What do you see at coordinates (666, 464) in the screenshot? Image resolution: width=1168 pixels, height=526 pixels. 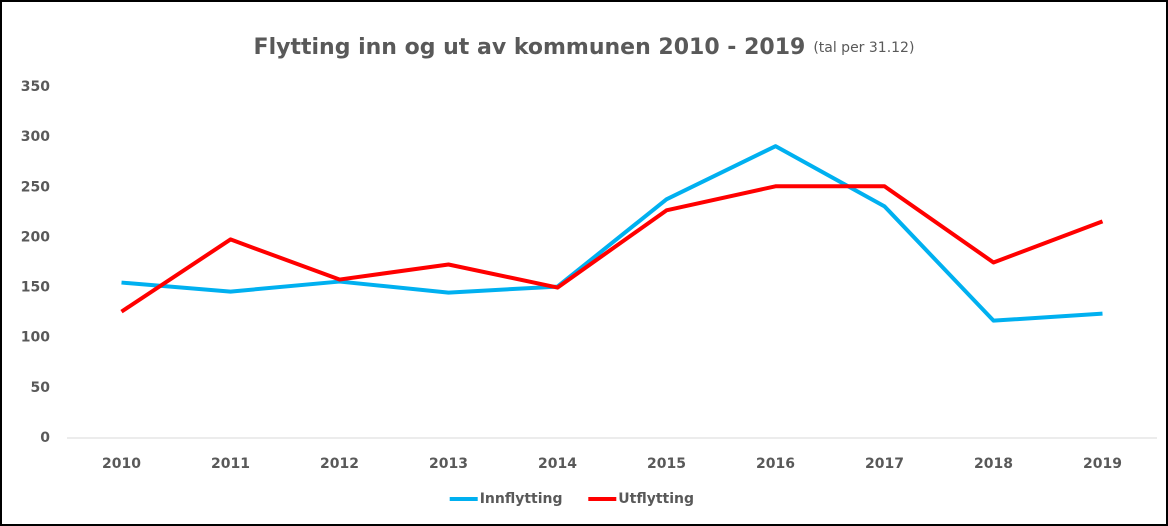 I see `x-tick-label: 2015` at bounding box center [666, 464].